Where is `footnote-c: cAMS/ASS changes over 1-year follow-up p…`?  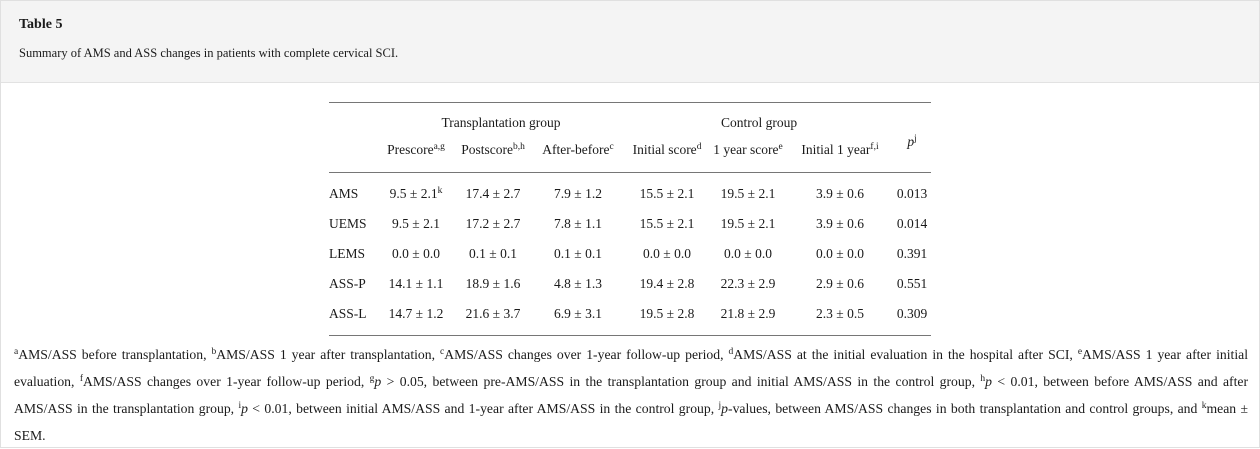 footnote-c: cAMS/ASS changes over 1-year follow-up p… is located at coordinates (584, 354).